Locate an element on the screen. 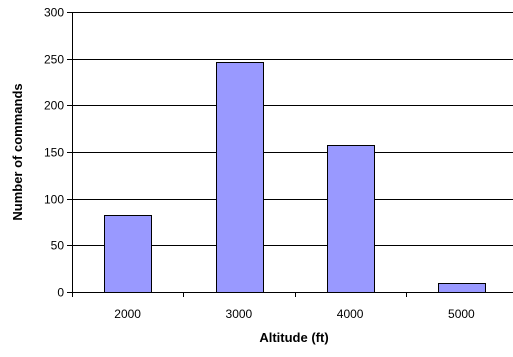 The width and height of the screenshot is (513, 357). x-tick-labels: 2000 3000 4000 5000 is located at coordinates (294, 314).